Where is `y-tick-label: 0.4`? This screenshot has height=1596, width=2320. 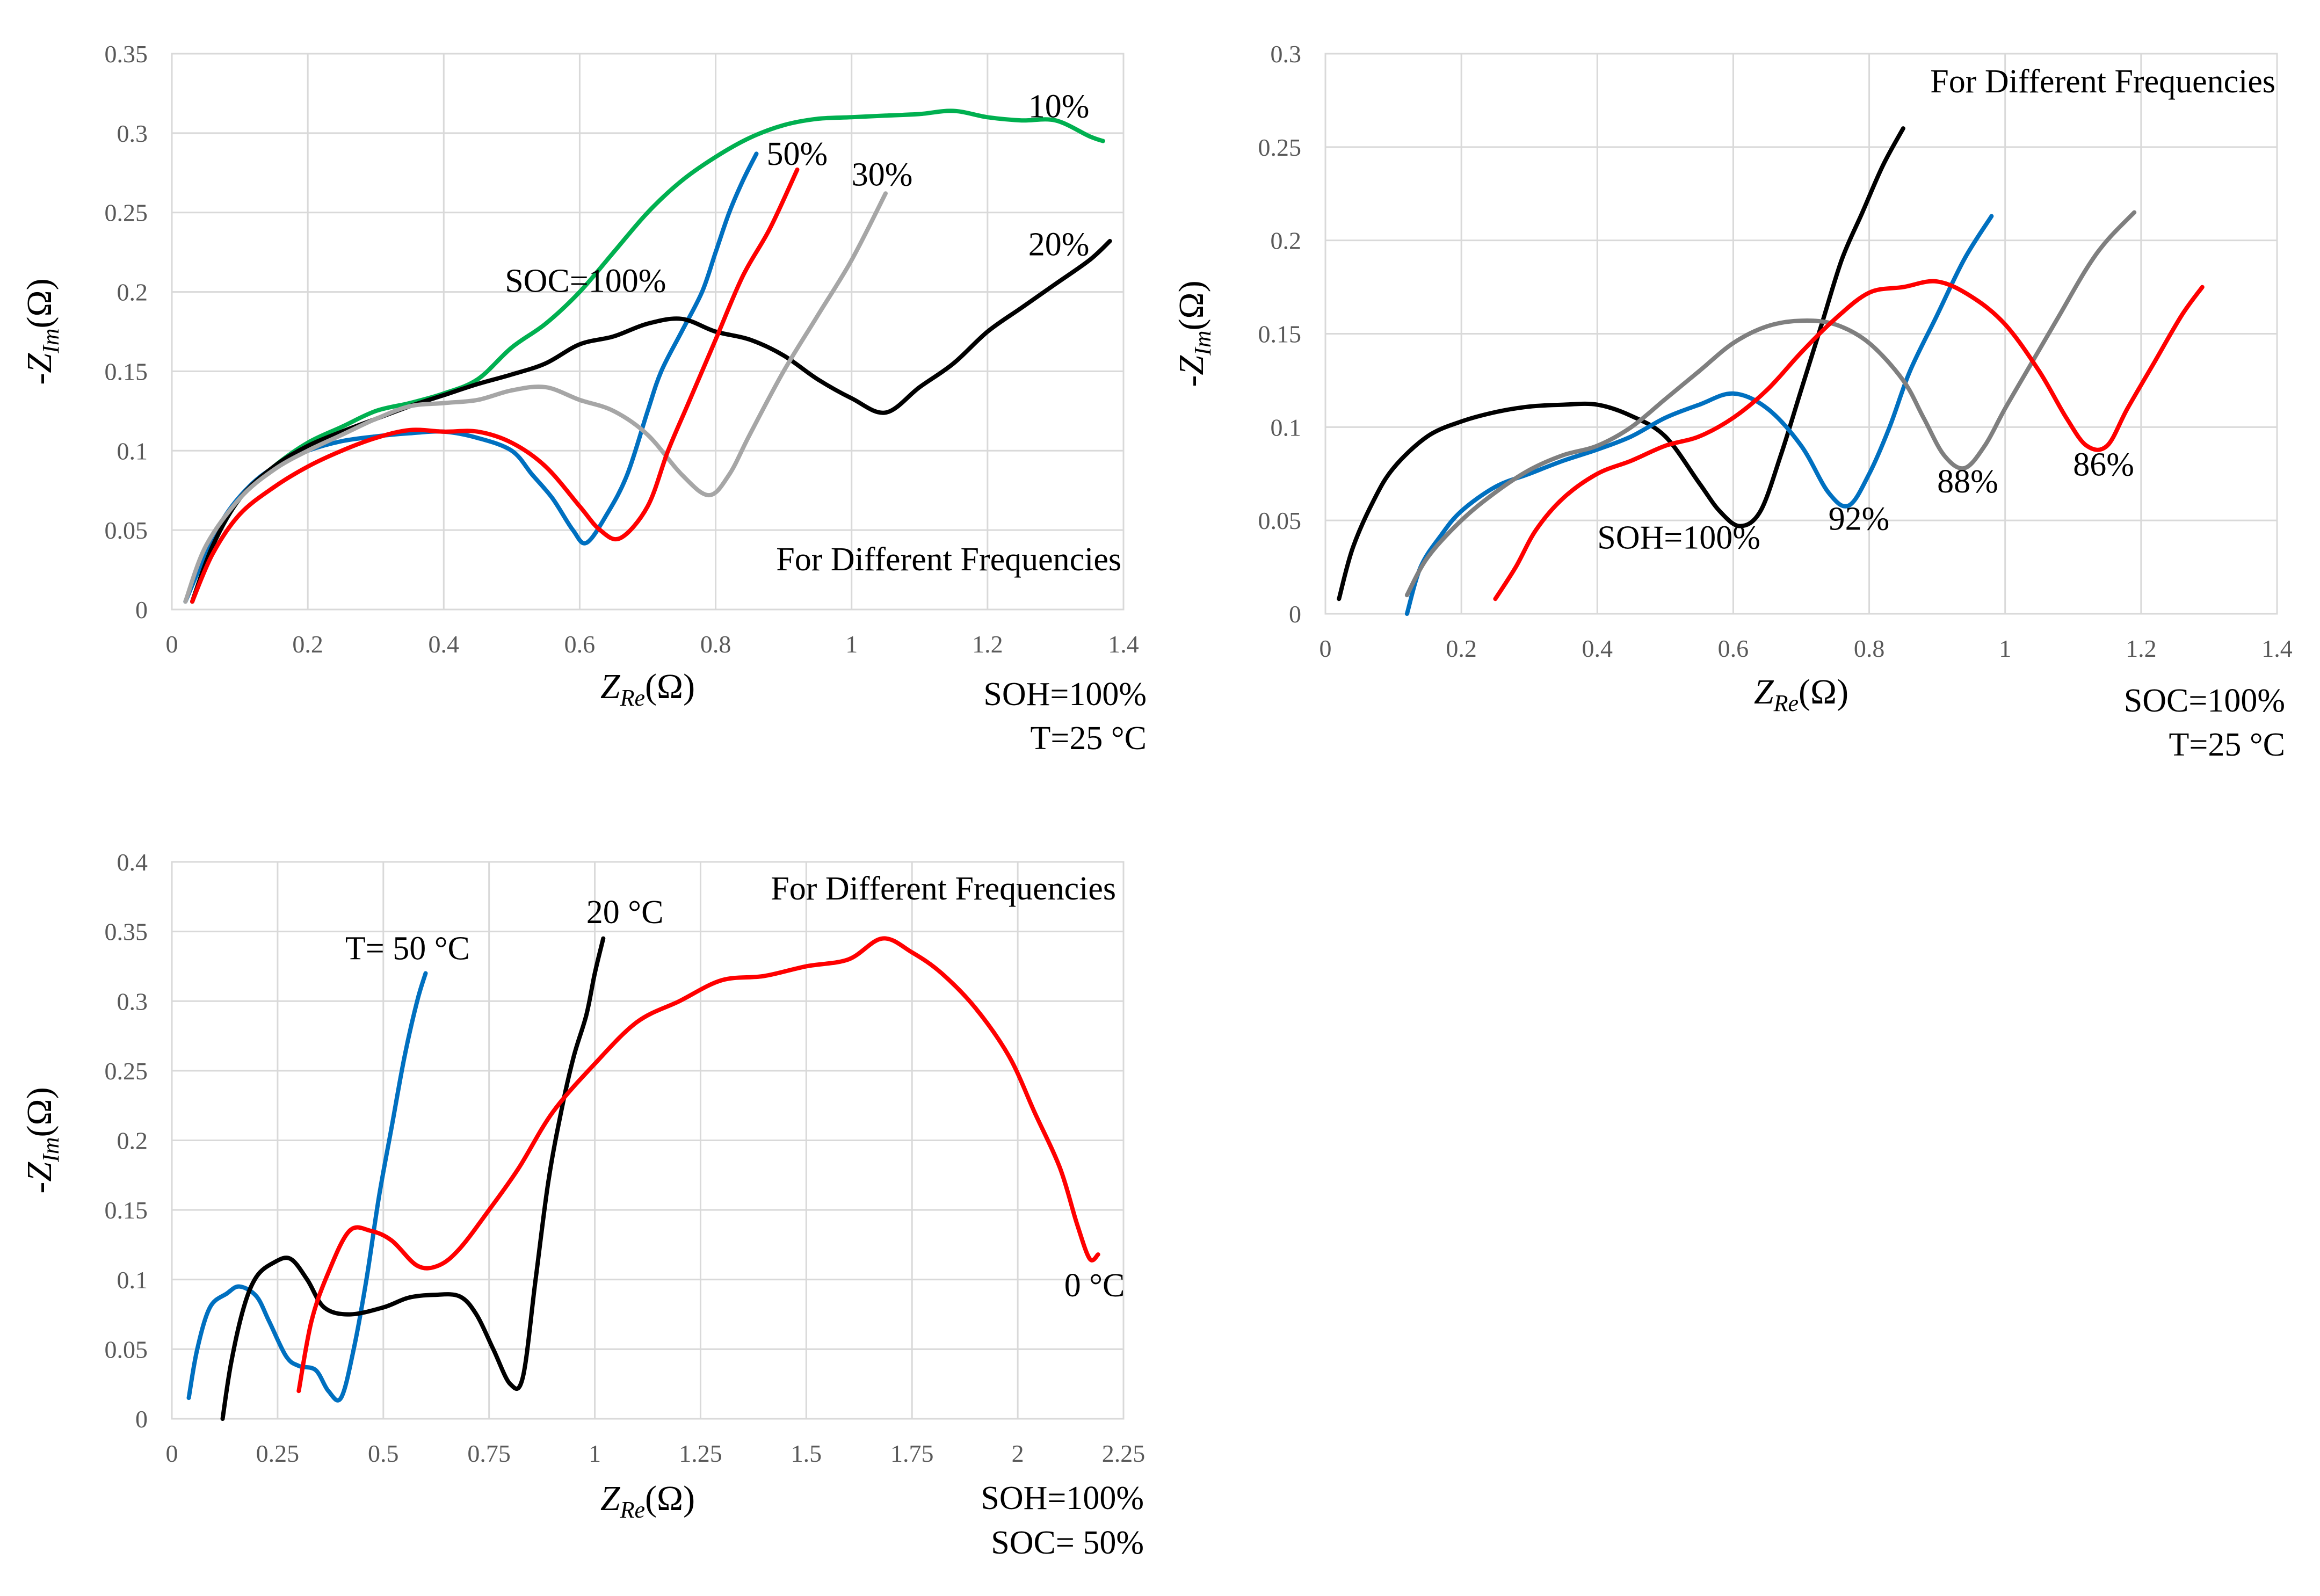
y-tick-label: 0.4 is located at coordinates (132, 862).